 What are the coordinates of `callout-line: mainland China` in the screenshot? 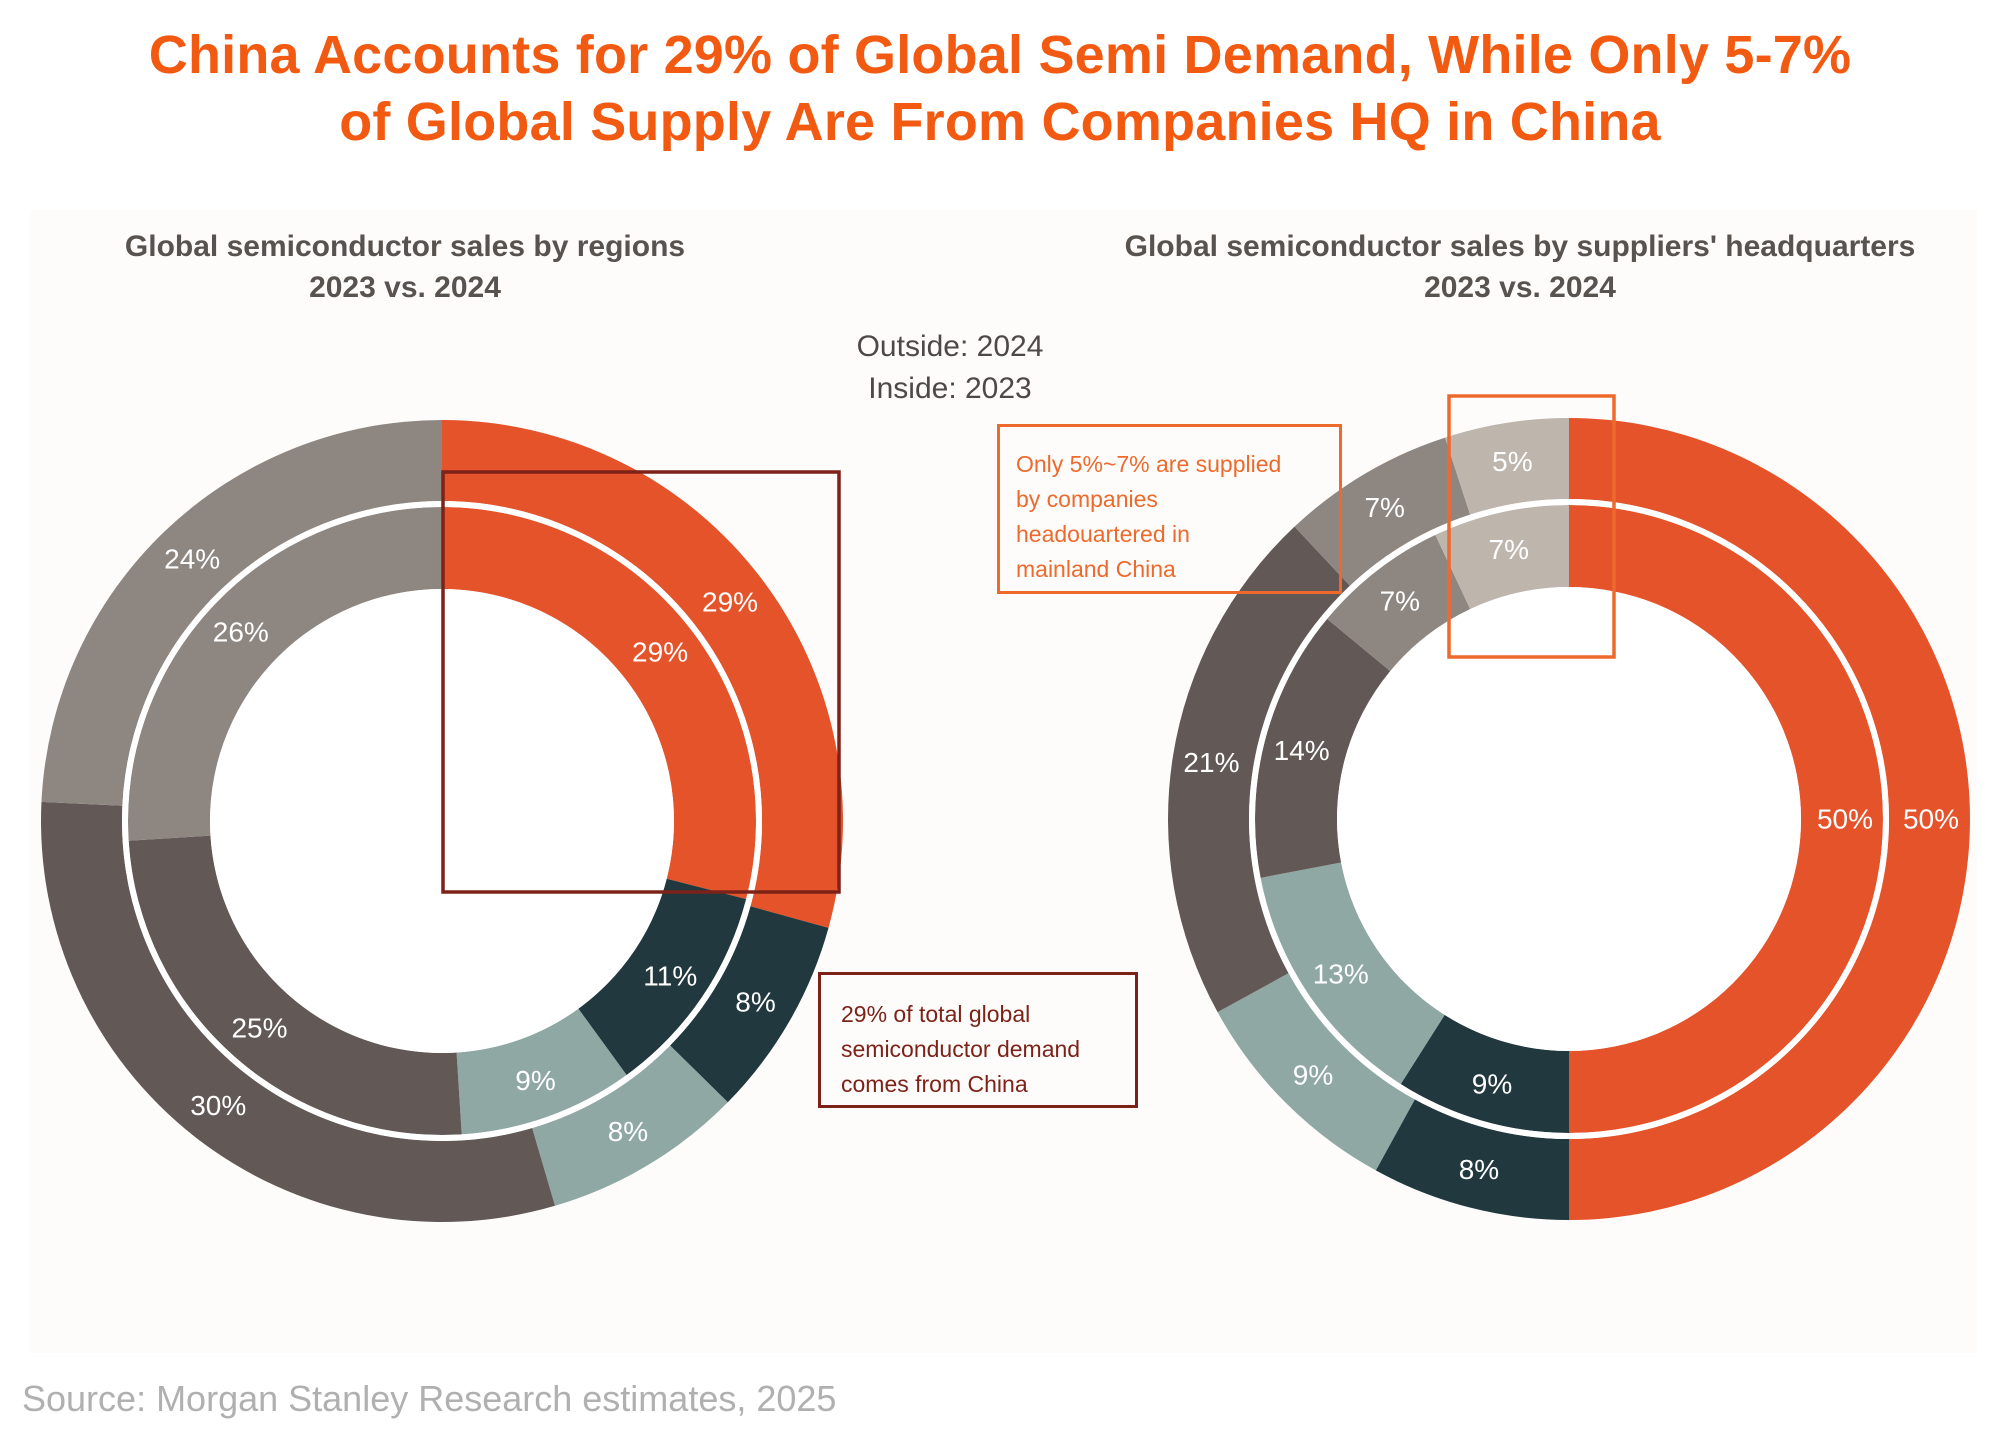 It's located at (1096, 569).